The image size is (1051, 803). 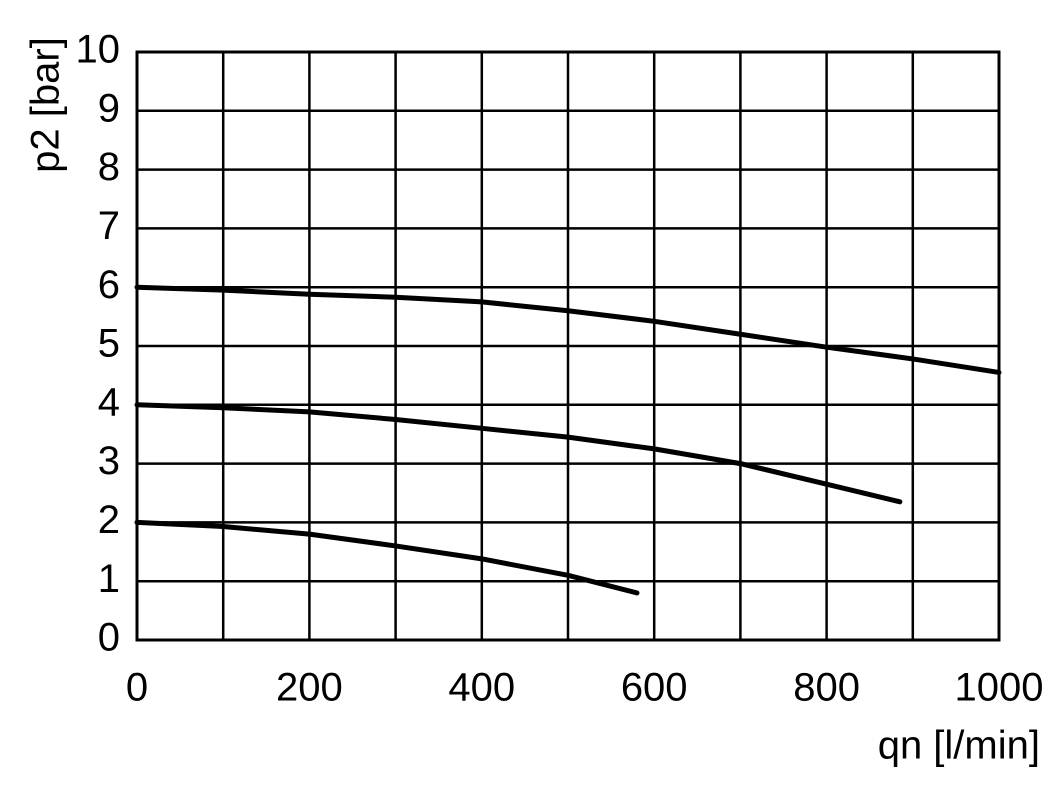 I want to click on y-tick-label: 10, so click(x=98, y=50).